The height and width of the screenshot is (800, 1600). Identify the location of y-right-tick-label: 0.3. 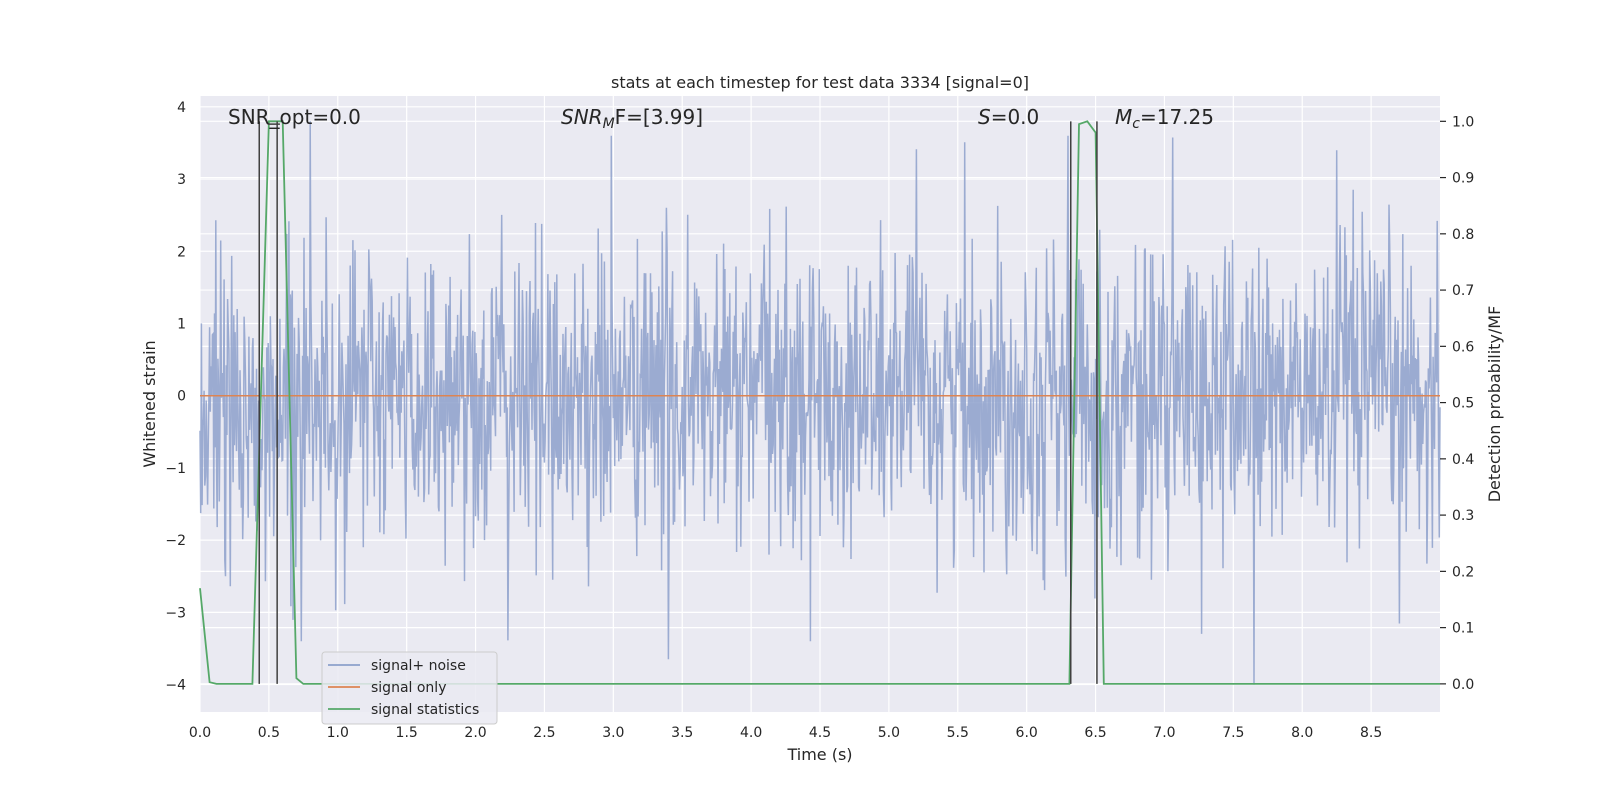
(1463, 516).